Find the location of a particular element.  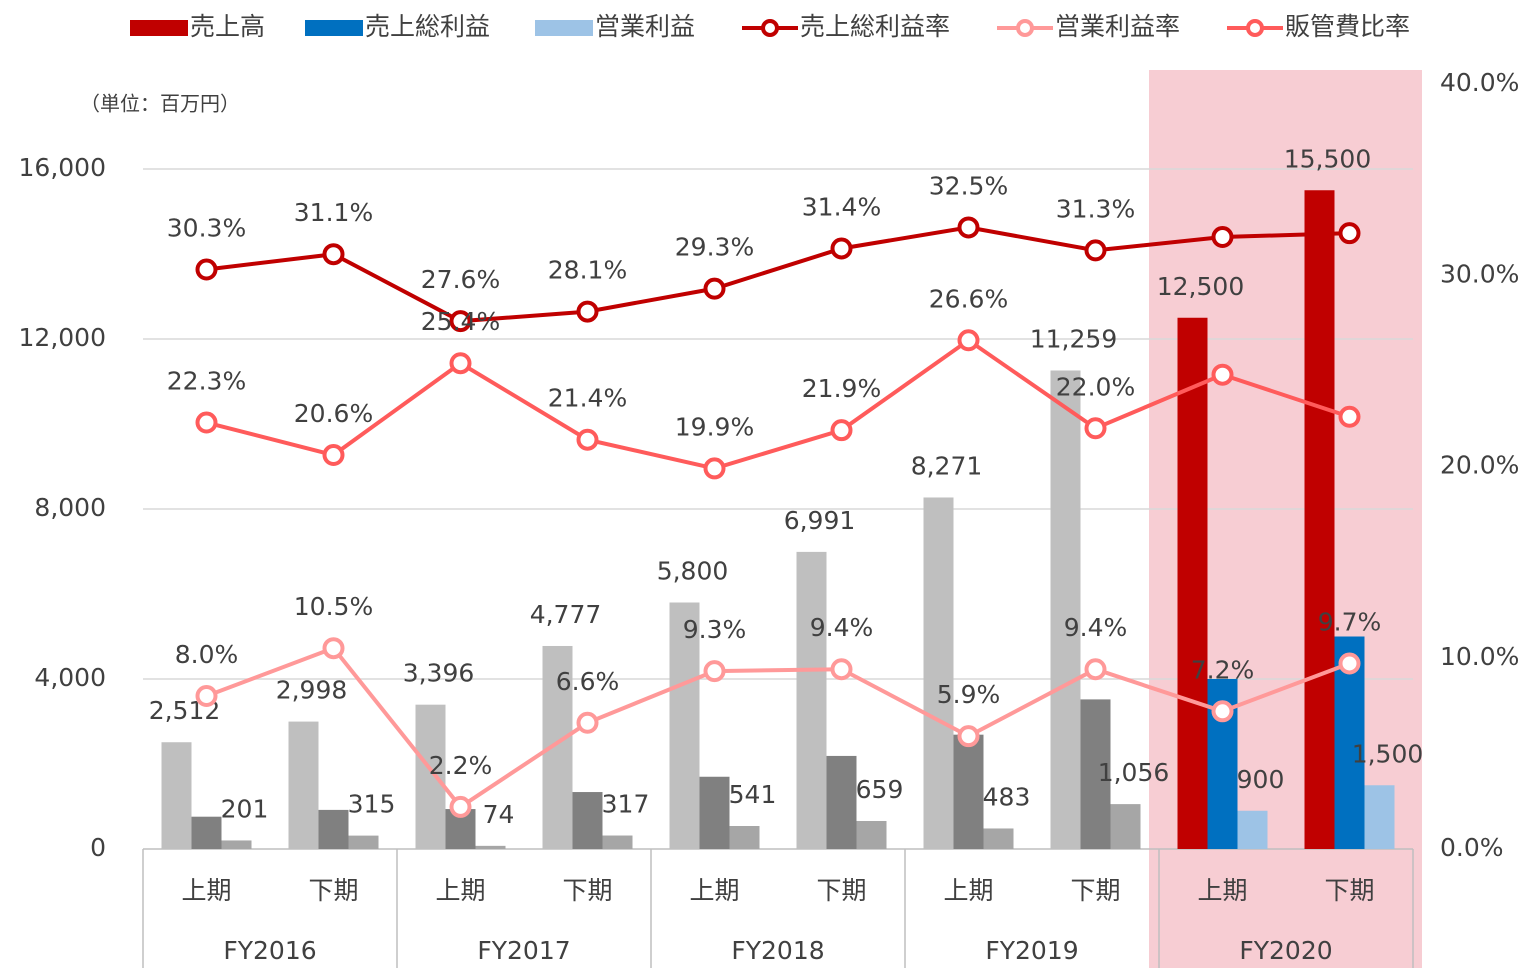

legend-label: 営業利益 is located at coordinates (645, 26).